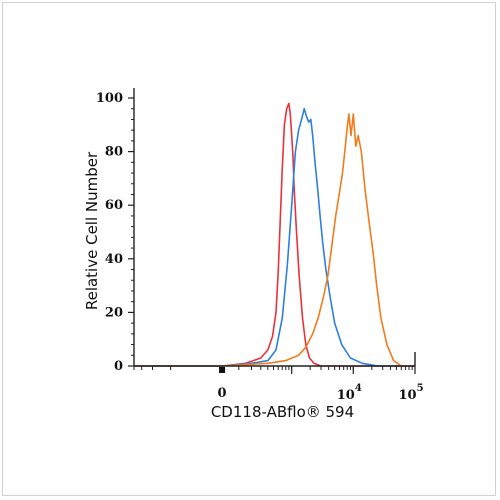 This screenshot has width=500, height=500. What do you see at coordinates (282, 412) in the screenshot?
I see `x-axis-title: CD118-ABflo® 594` at bounding box center [282, 412].